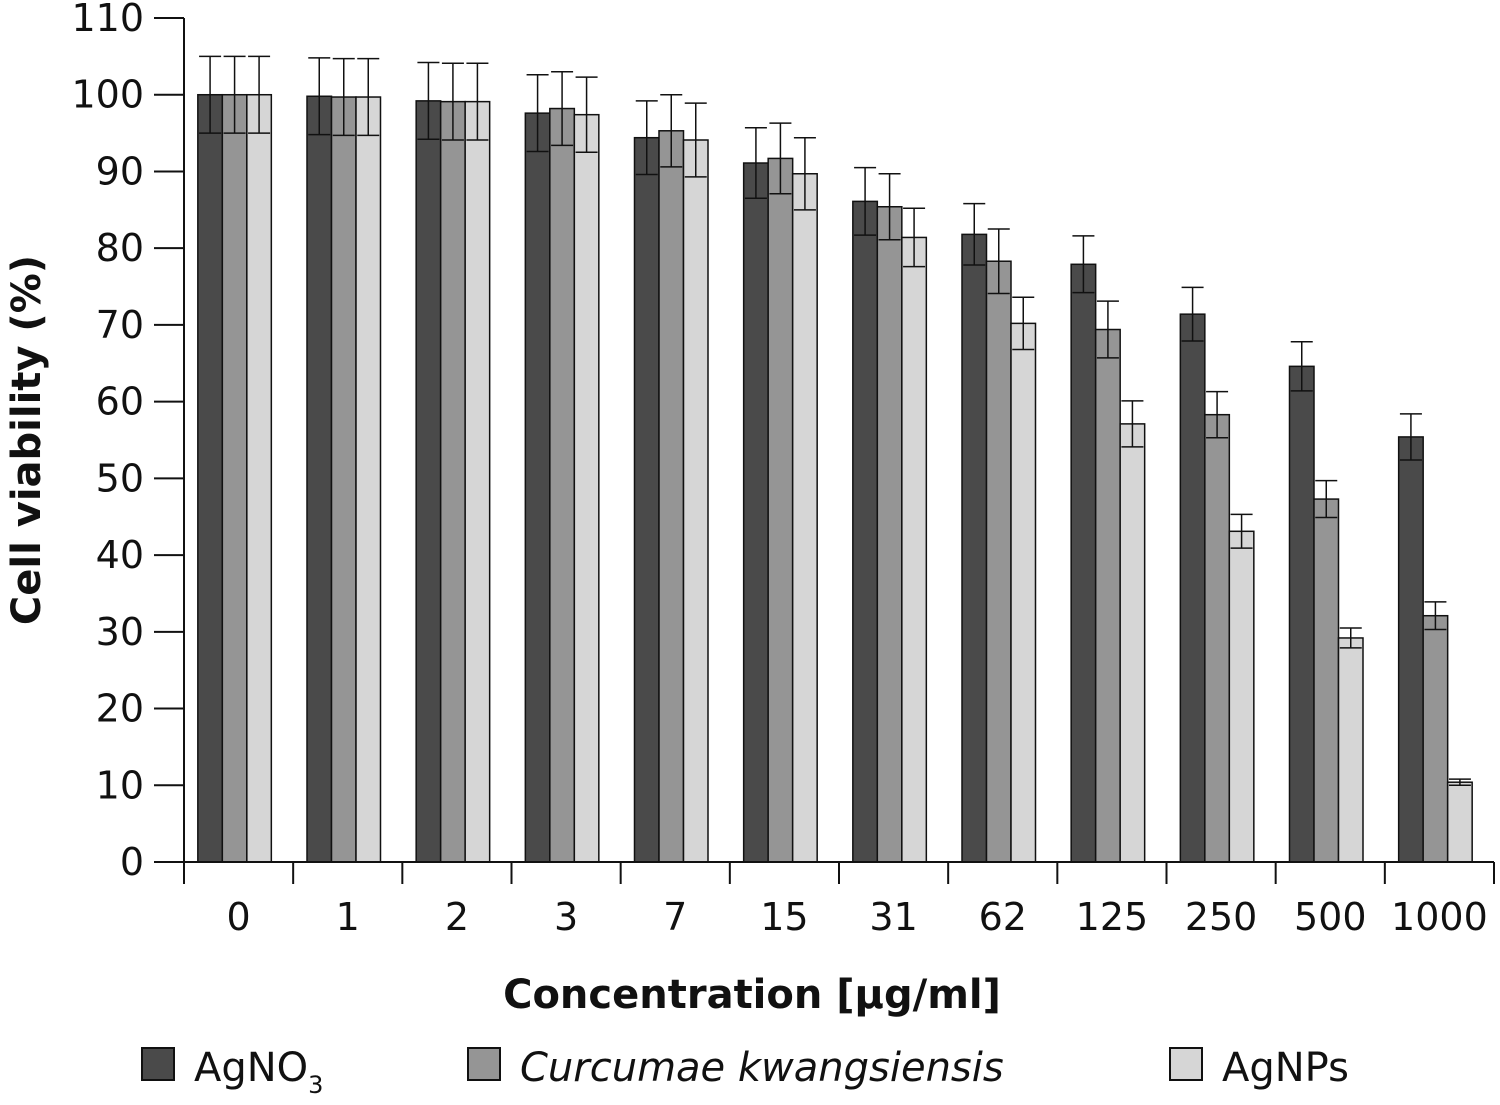 The height and width of the screenshot is (1105, 1500). What do you see at coordinates (784, 917) in the screenshot?
I see `x-tick-label-15: 15` at bounding box center [784, 917].